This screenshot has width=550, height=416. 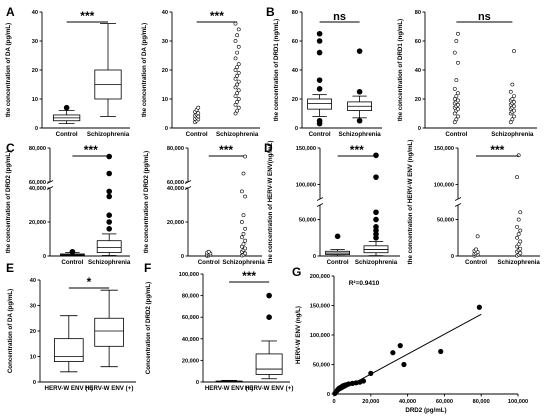 I want to click on box-herv-w-env, so click(x=269, y=336).